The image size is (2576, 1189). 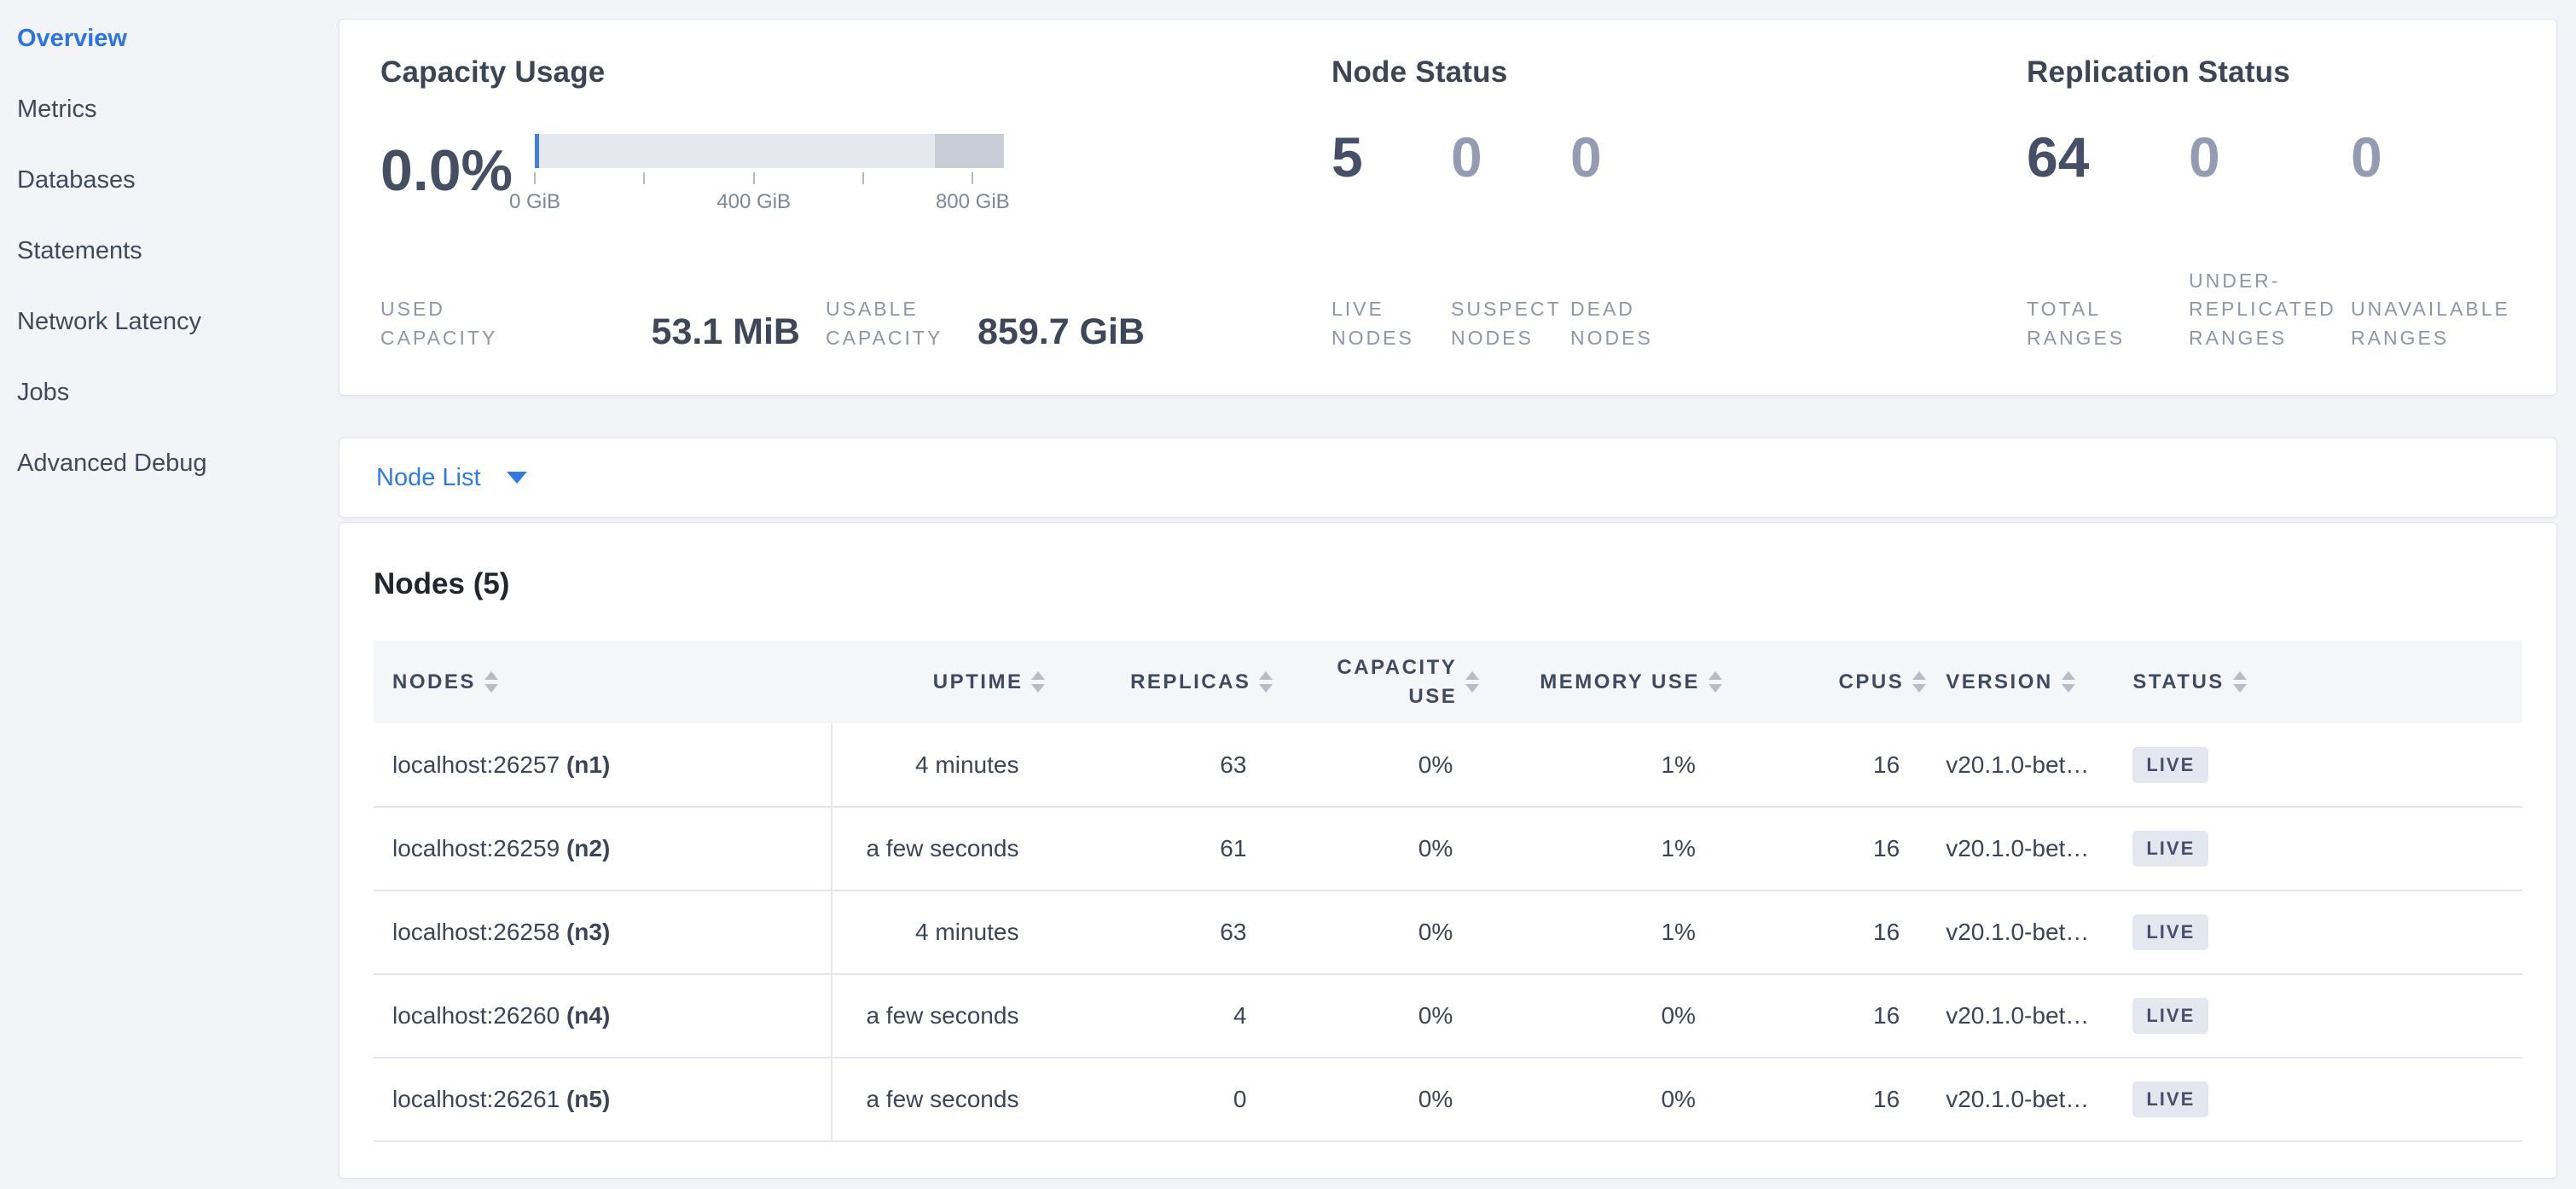 What do you see at coordinates (2402, 682) in the screenshot?
I see `column-header-spacer` at bounding box center [2402, 682].